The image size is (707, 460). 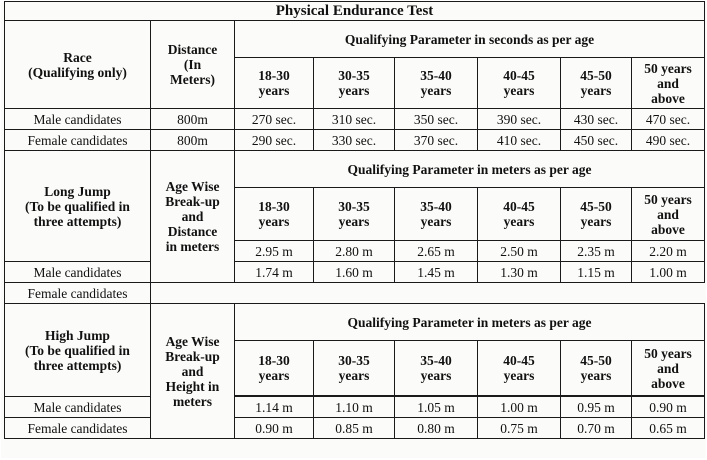 I want to click on value-cell: 290 sec., so click(x=274, y=140).